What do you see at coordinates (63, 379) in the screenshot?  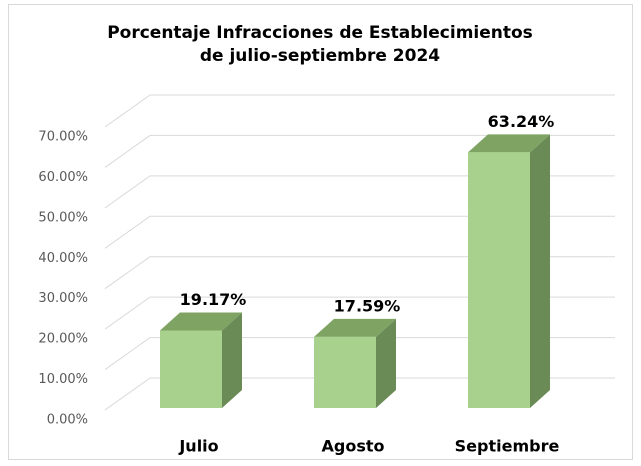 I see `y-tick-label: 10.00%` at bounding box center [63, 379].